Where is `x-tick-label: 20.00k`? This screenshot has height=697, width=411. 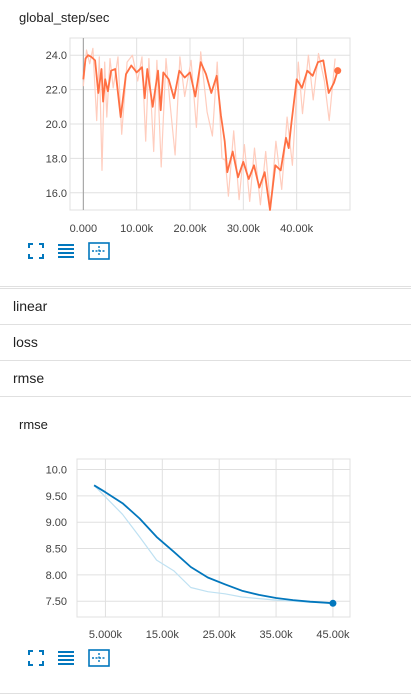 x-tick-label: 20.00k is located at coordinates (190, 229).